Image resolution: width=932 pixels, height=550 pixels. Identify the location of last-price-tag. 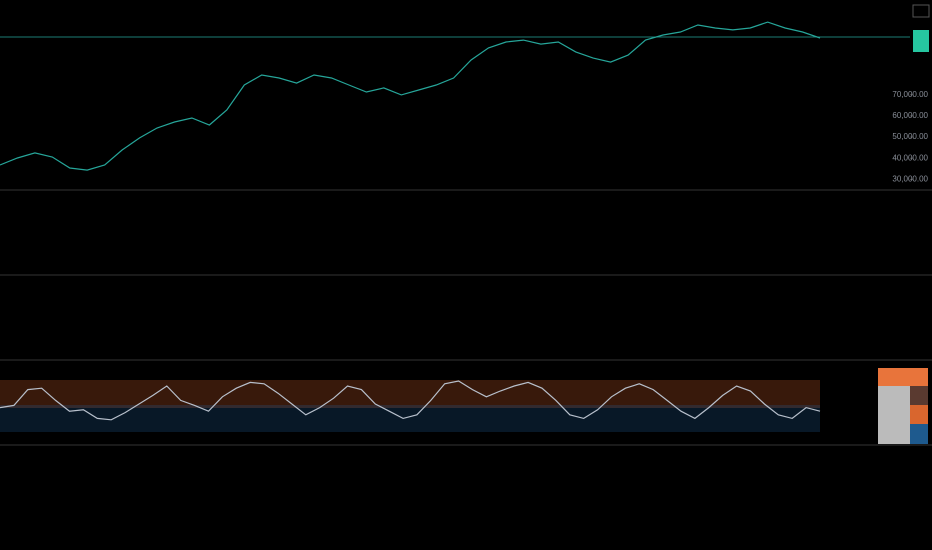
(921, 41).